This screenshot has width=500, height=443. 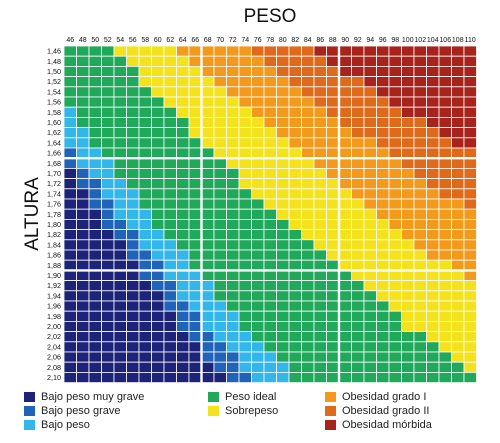 I want to click on x-tick-label: 110, so click(x=470, y=40).